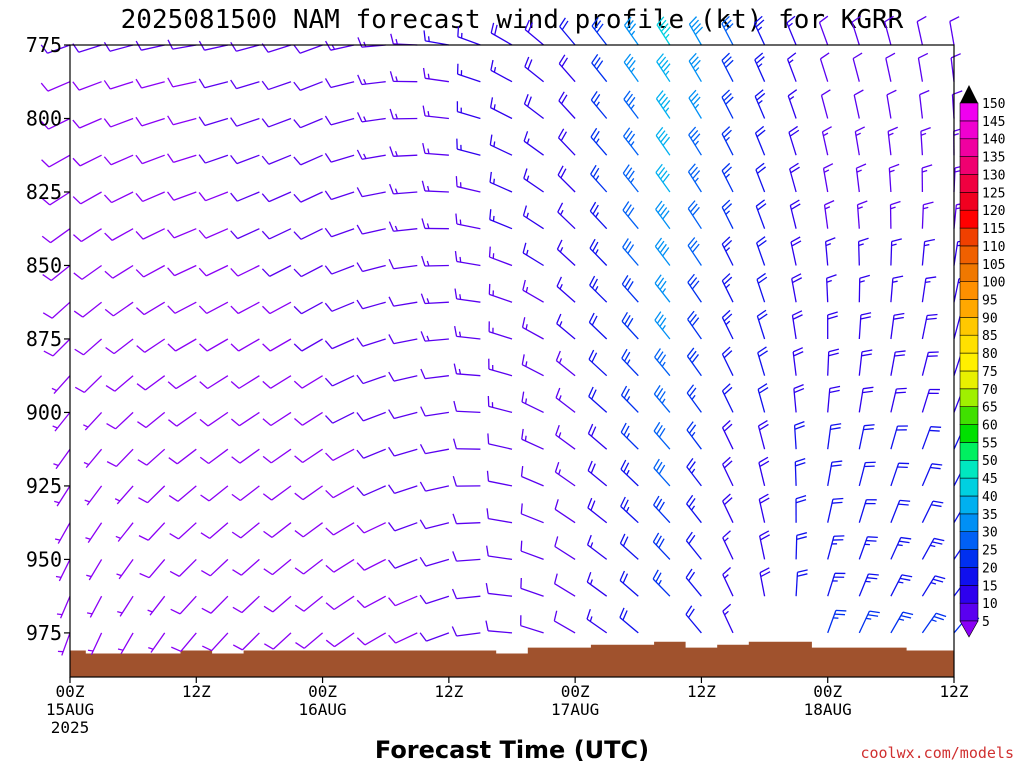 This screenshot has height=768, width=1024. Describe the element at coordinates (937, 753) in the screenshot. I see `credit-link: coolwx.com/models` at that location.